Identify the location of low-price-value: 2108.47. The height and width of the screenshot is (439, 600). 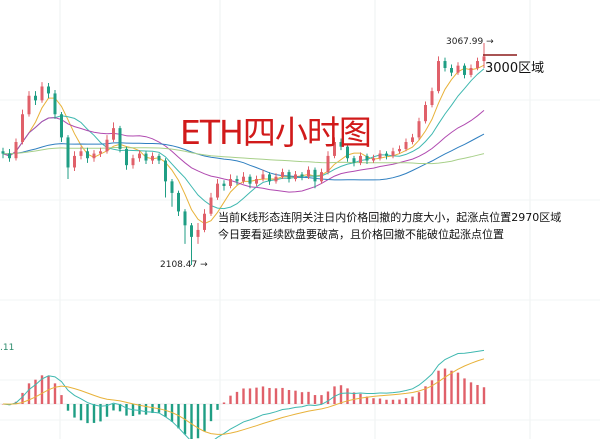
(179, 265).